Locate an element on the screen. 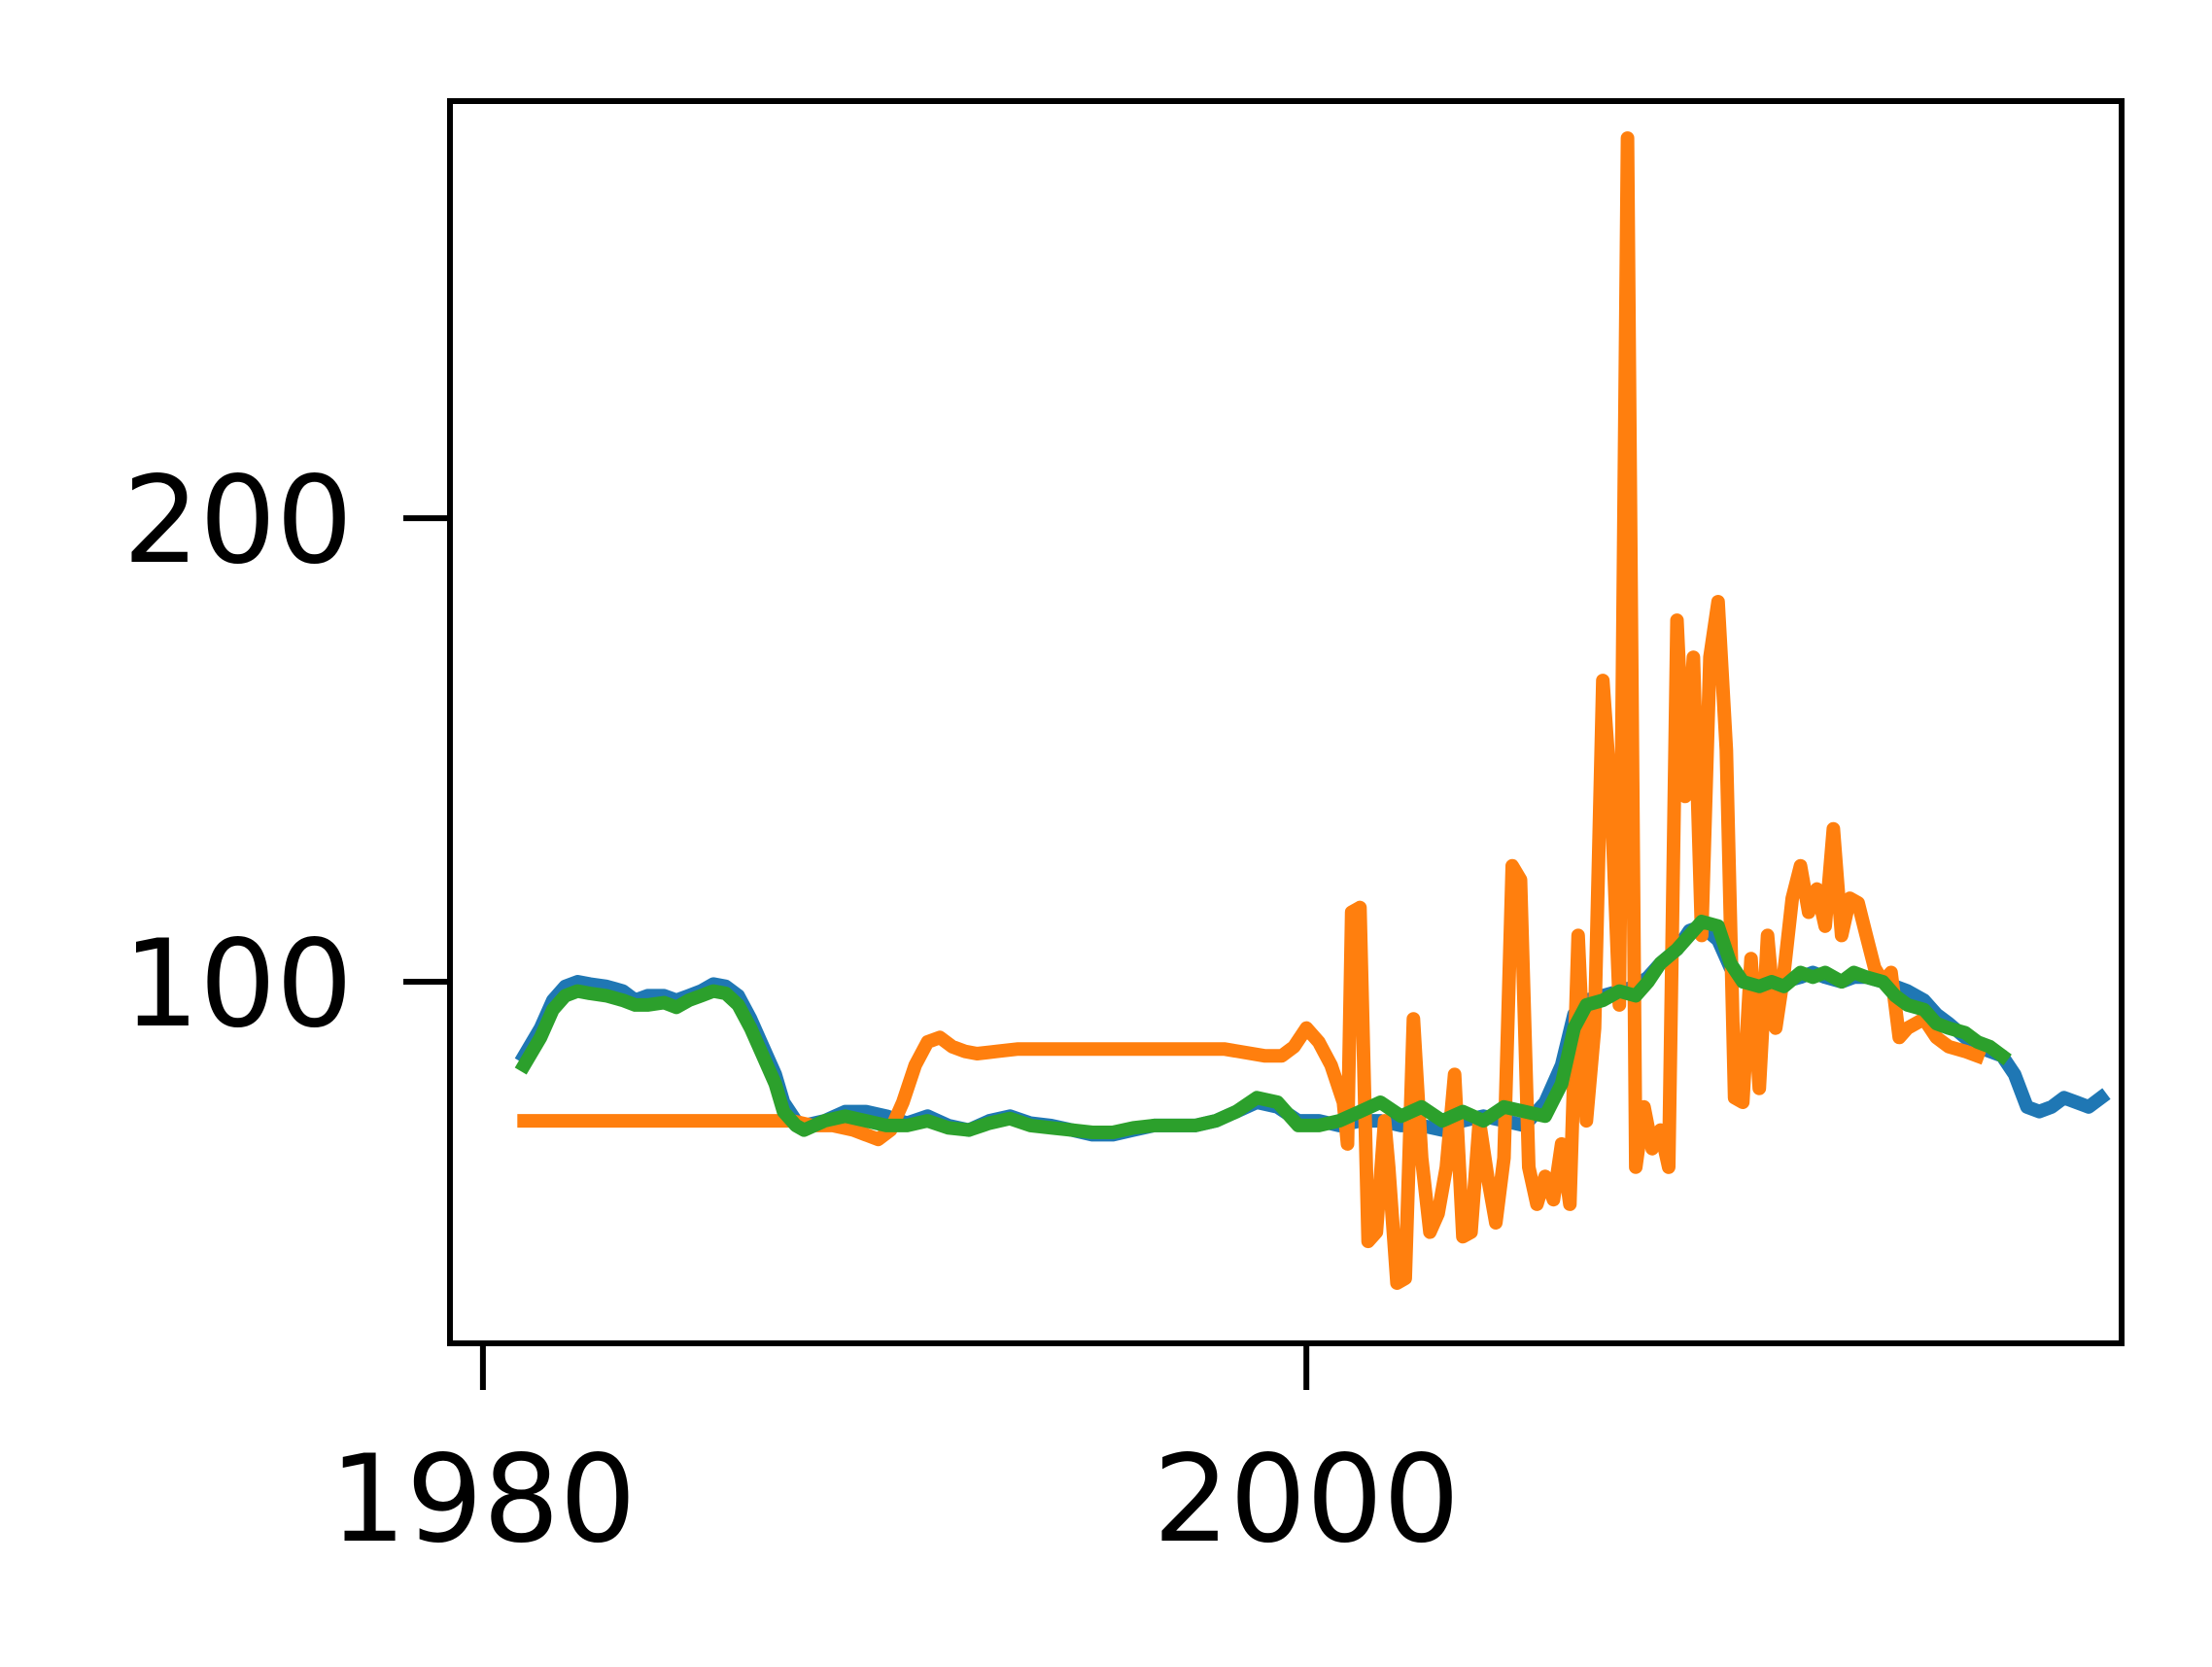 This screenshot has height=1667, width=2212. y-tick-label-1: 100 is located at coordinates (237, 985).